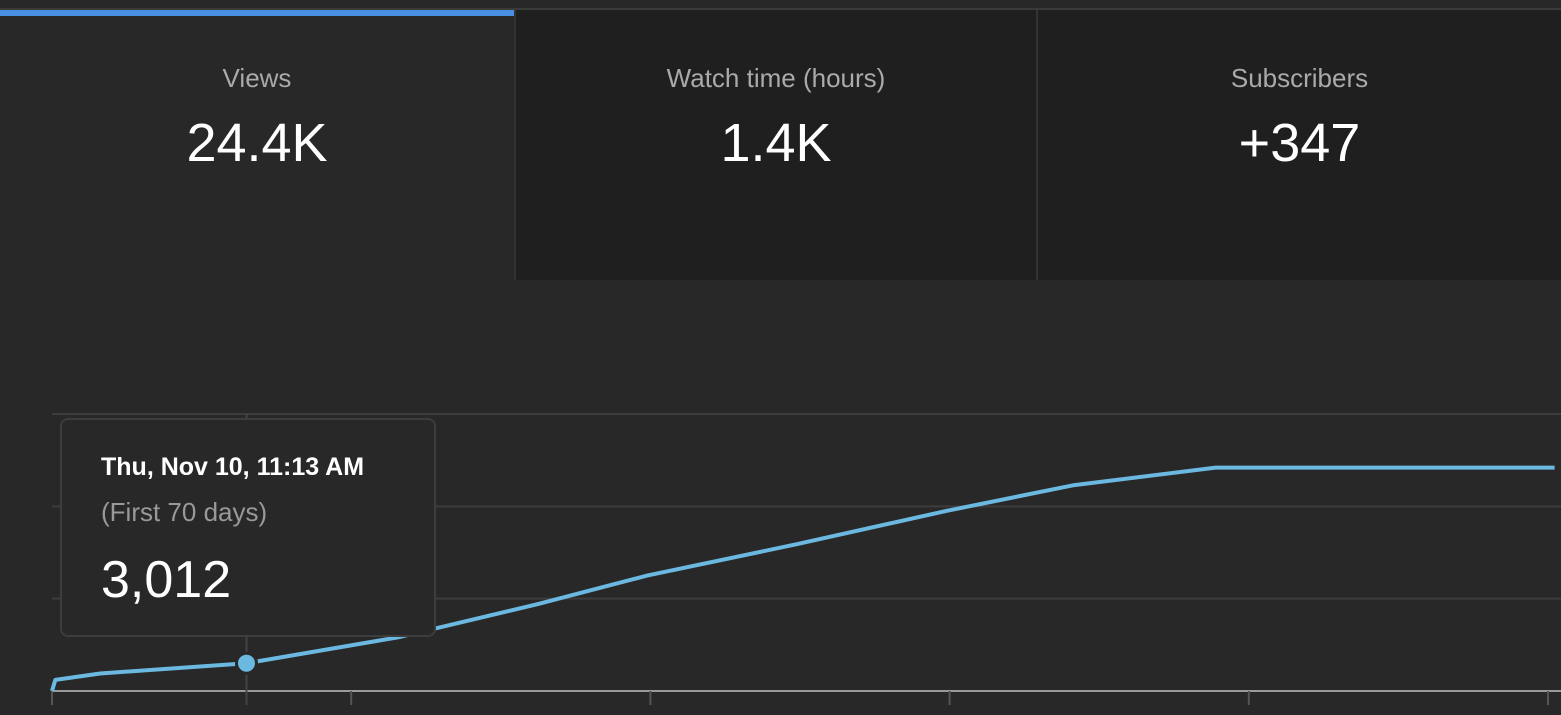 This screenshot has width=1561, height=715. I want to click on metric-card-subscribers: Subscribers +347, so click(1299, 145).